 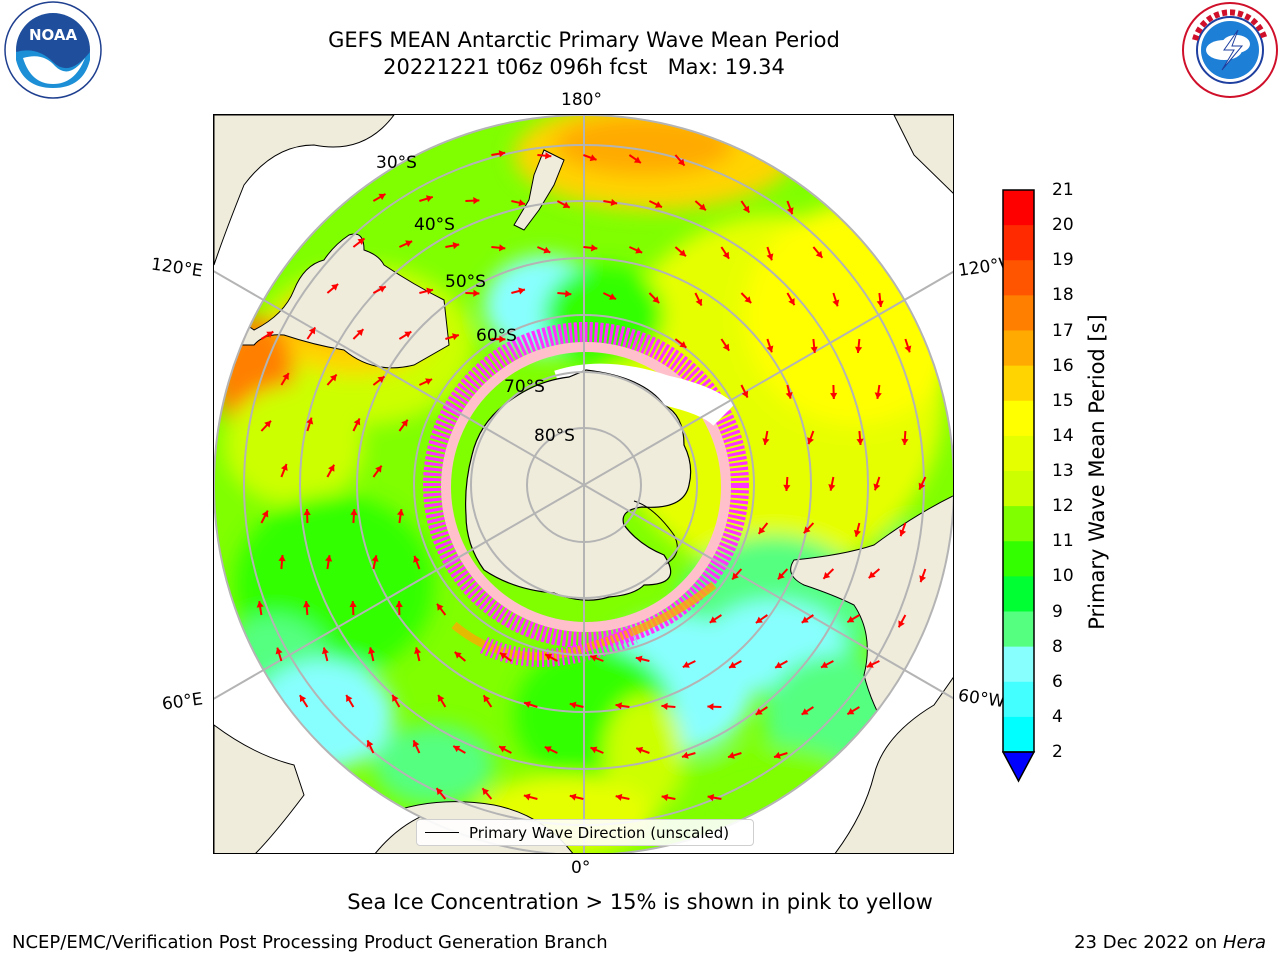 What do you see at coordinates (524, 387) in the screenshot?
I see `lat-label-70s: 70°S` at bounding box center [524, 387].